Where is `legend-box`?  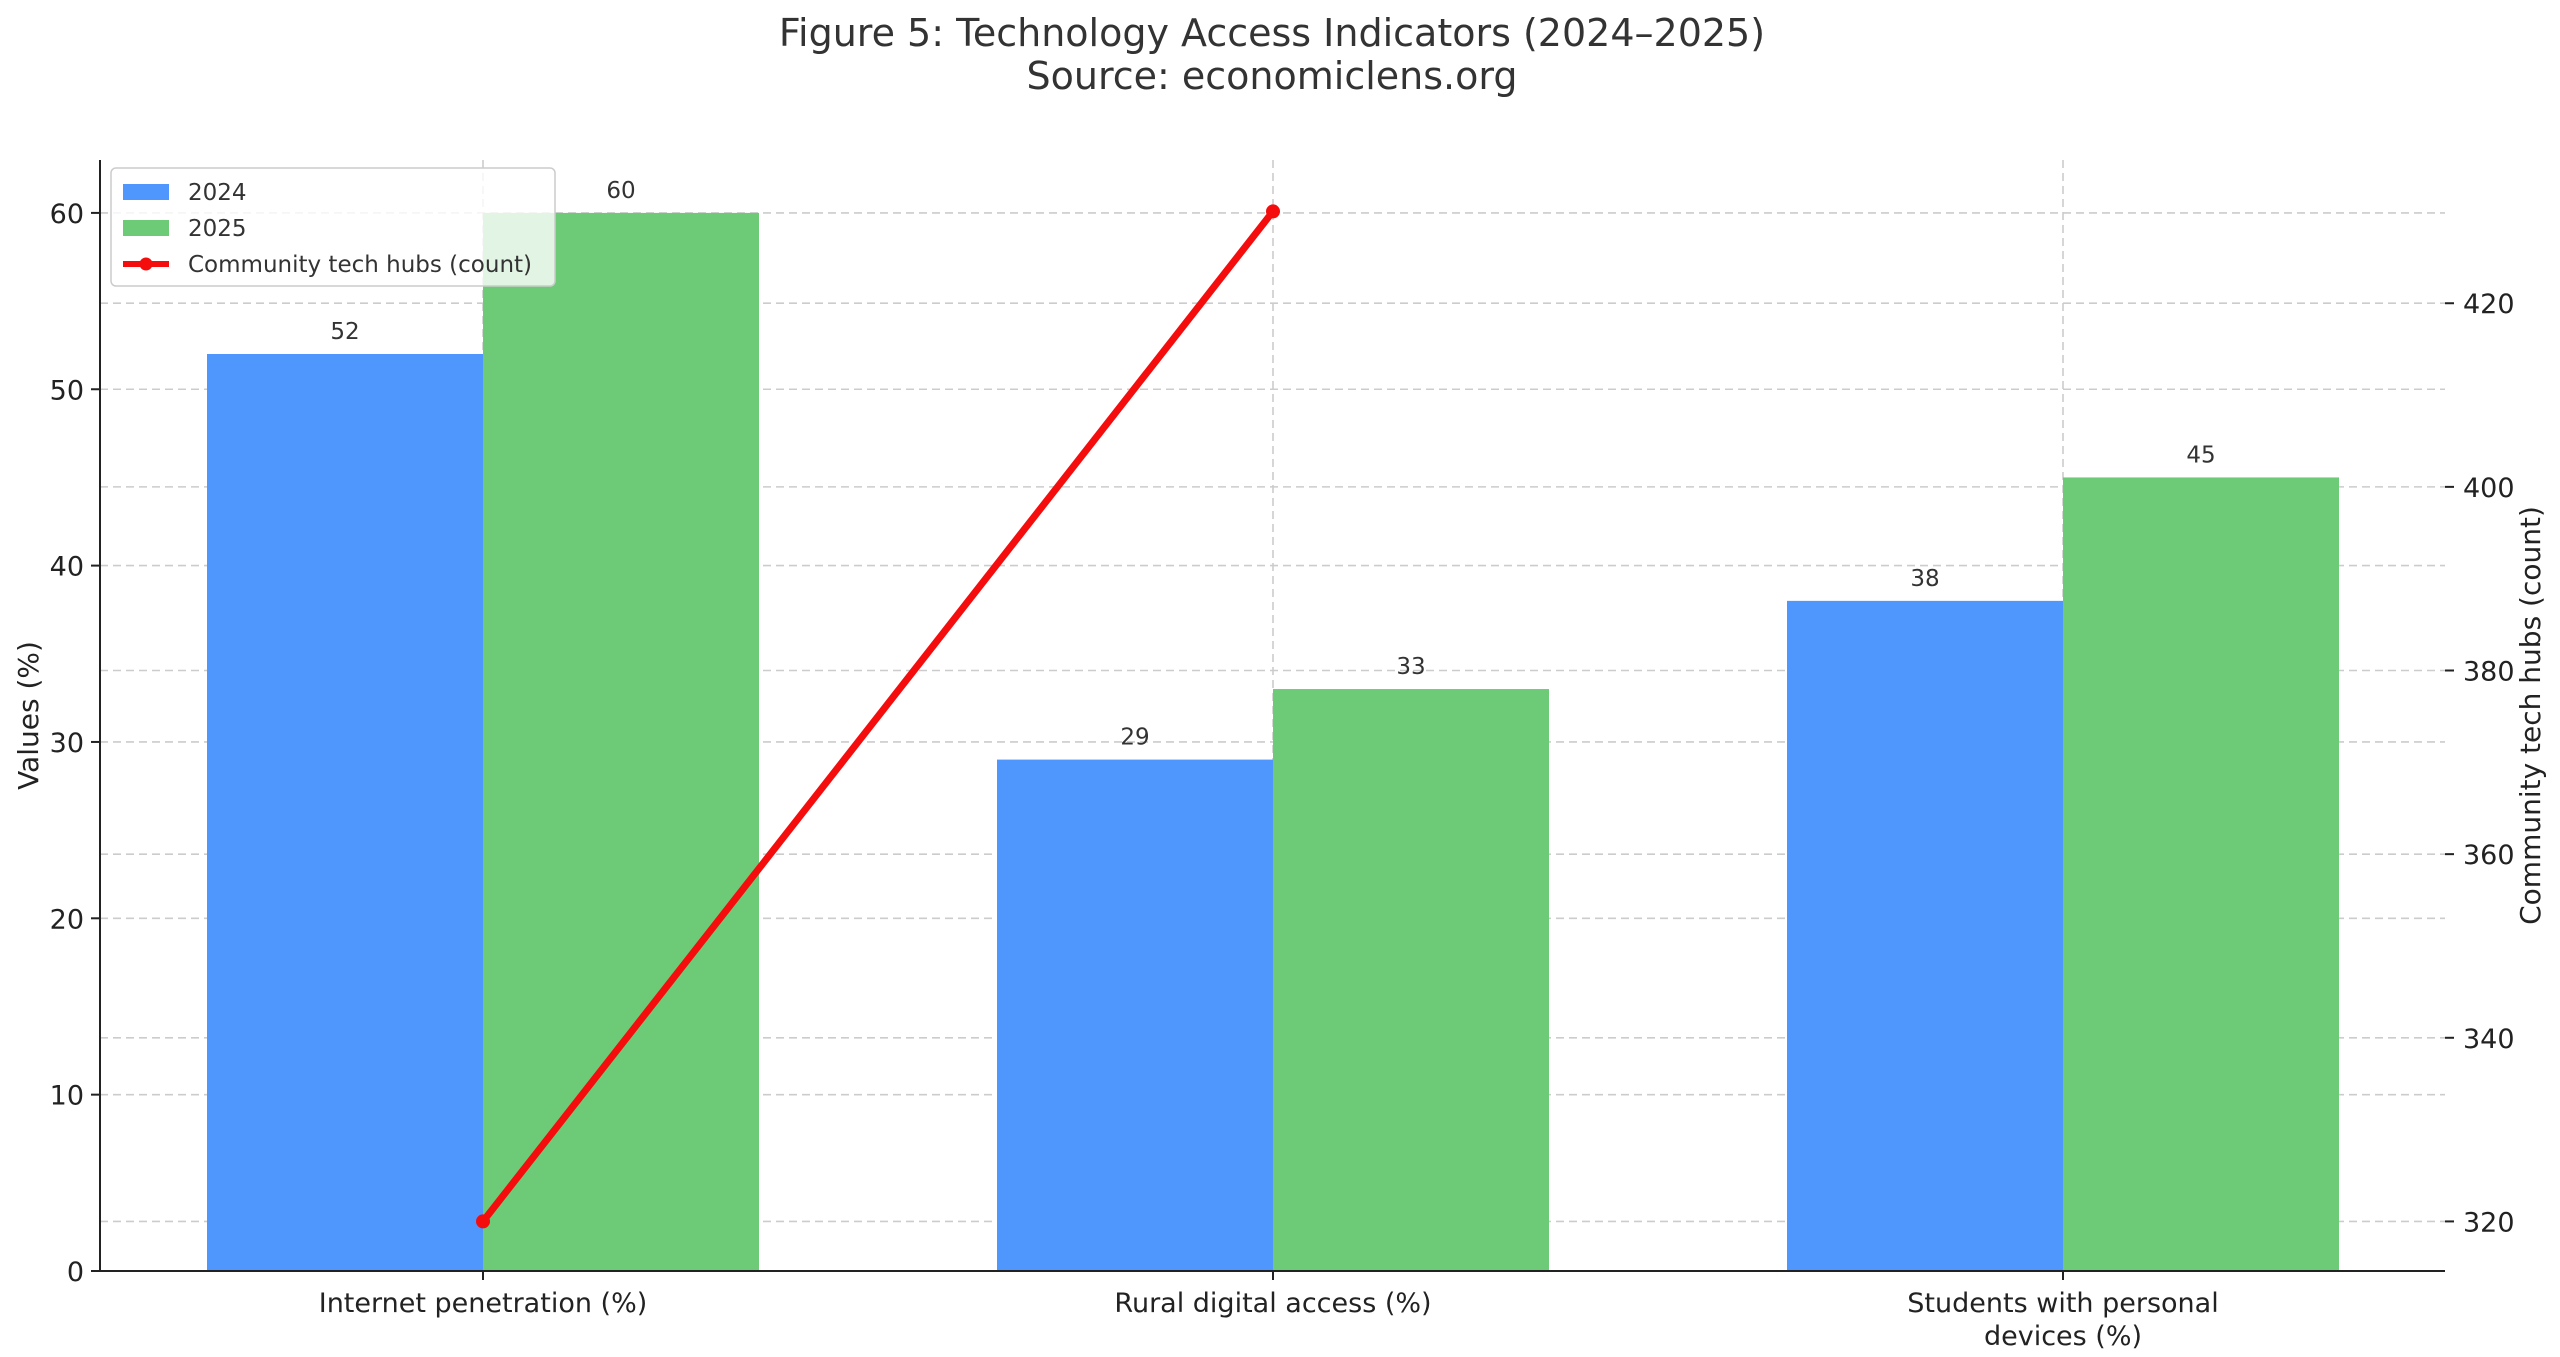
legend-box is located at coordinates (333, 227).